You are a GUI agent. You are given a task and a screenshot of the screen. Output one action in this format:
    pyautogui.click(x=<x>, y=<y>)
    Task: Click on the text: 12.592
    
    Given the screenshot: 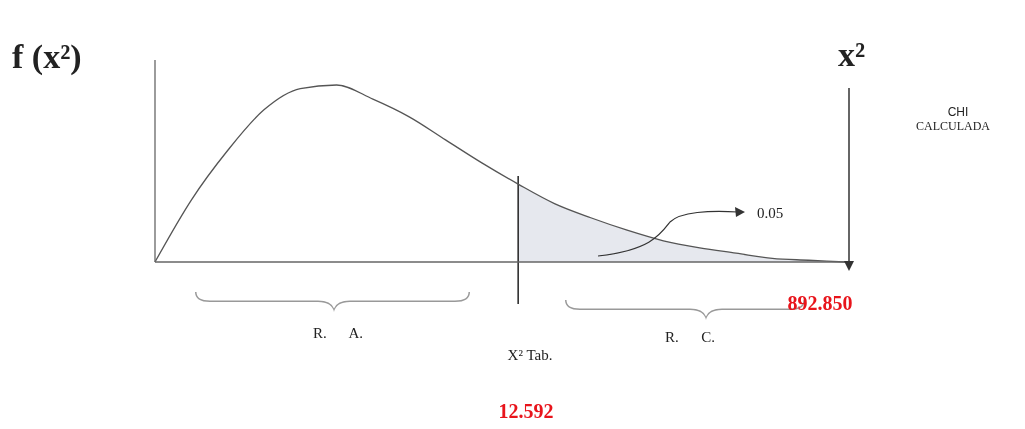 What is the action you would take?
    pyautogui.click(x=526, y=411)
    